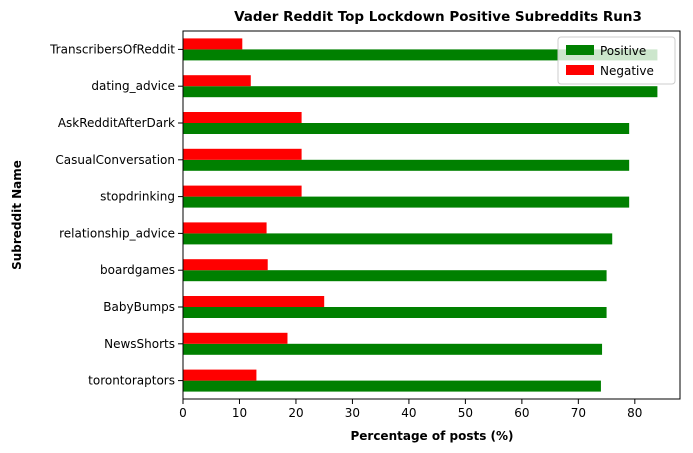  I want to click on y-axis-label: Subreddit Name, so click(17, 215).